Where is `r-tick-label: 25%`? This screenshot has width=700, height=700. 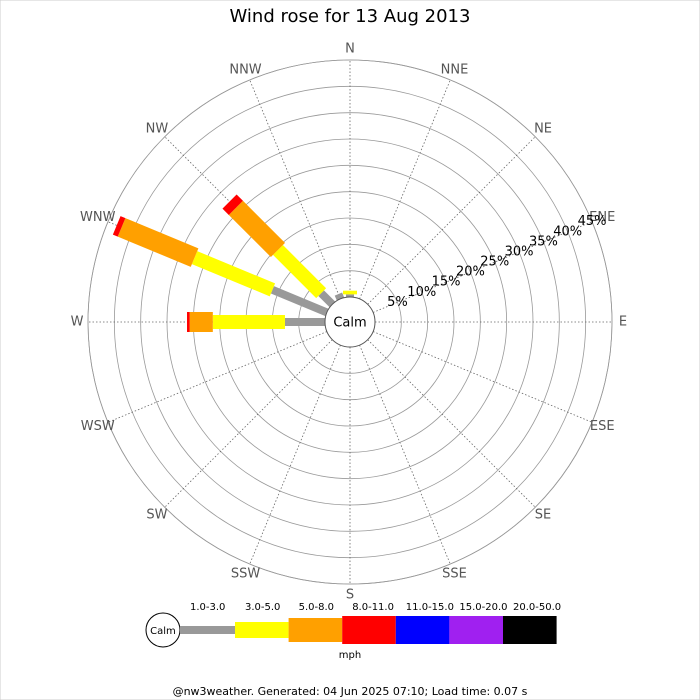 r-tick-label: 25% is located at coordinates (494, 262).